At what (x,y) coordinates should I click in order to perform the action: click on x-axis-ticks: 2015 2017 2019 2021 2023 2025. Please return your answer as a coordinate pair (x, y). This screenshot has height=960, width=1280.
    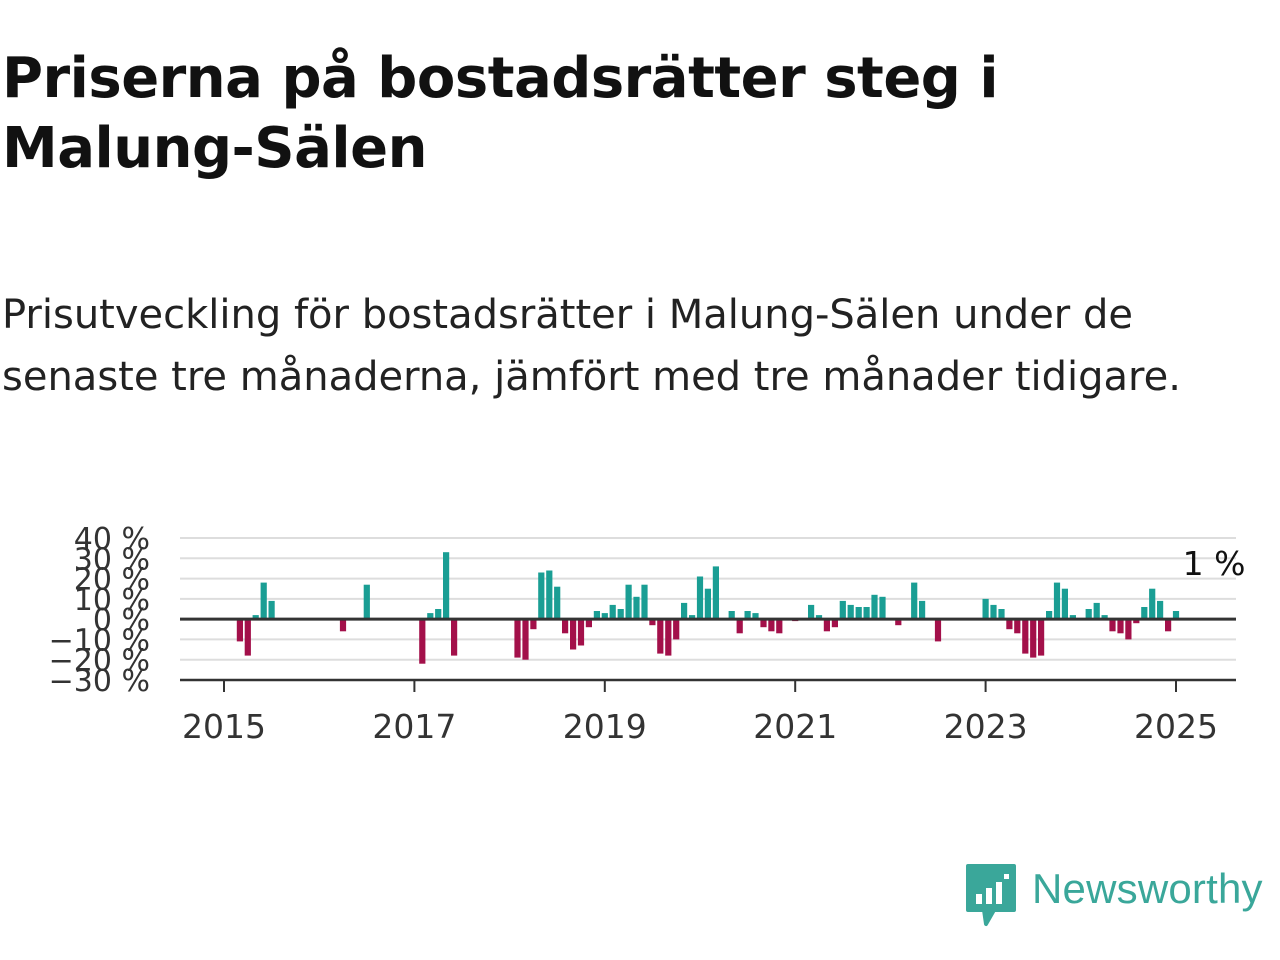
    Looking at the image, I should click on (700, 713).